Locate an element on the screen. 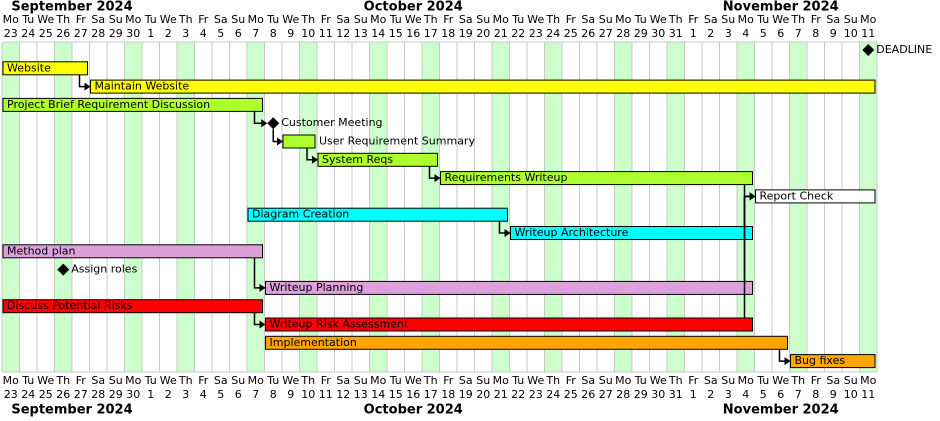 Image resolution: width=940 pixels, height=421 pixels. day-label: 29 is located at coordinates (641, 33).